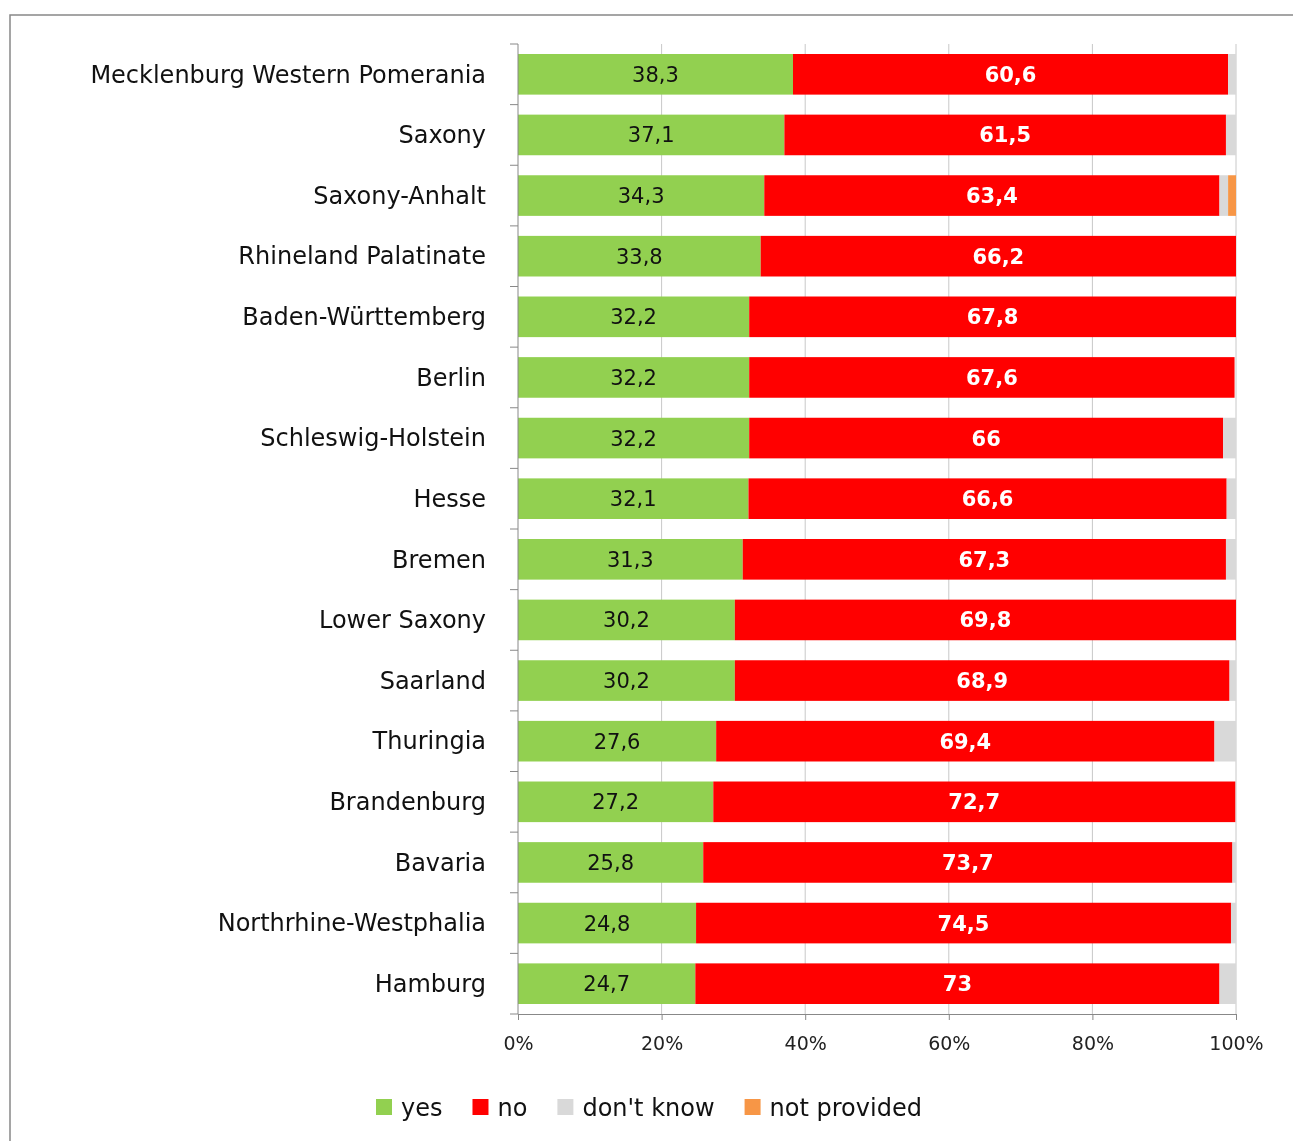  I want to click on data-label: 68,9, so click(982, 681).